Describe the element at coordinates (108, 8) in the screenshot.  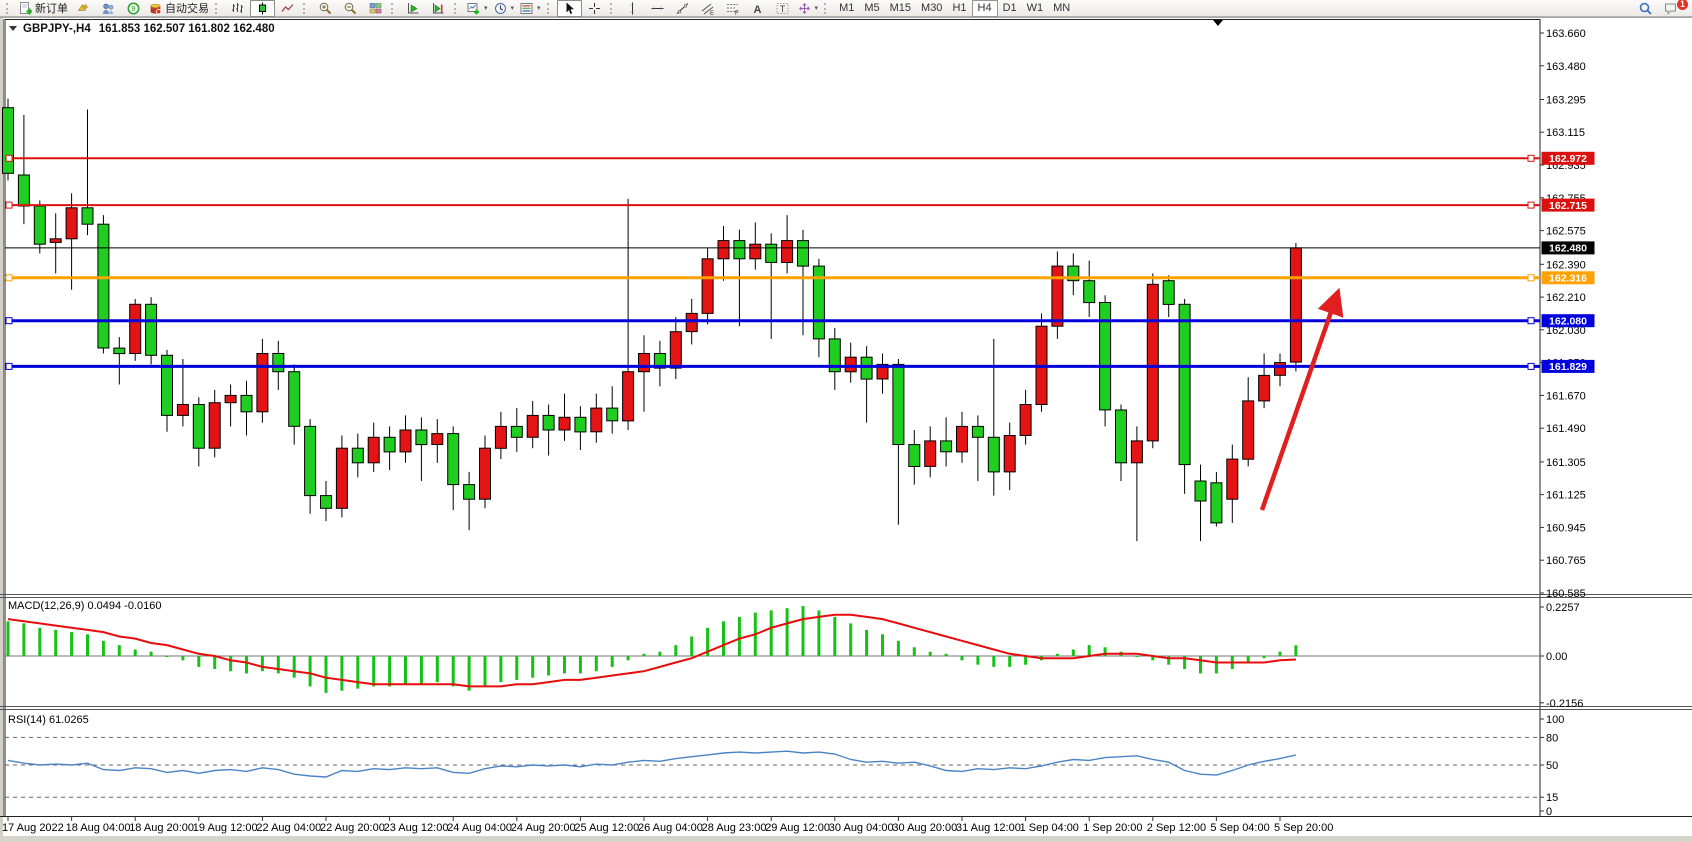
I see `community-icon` at that location.